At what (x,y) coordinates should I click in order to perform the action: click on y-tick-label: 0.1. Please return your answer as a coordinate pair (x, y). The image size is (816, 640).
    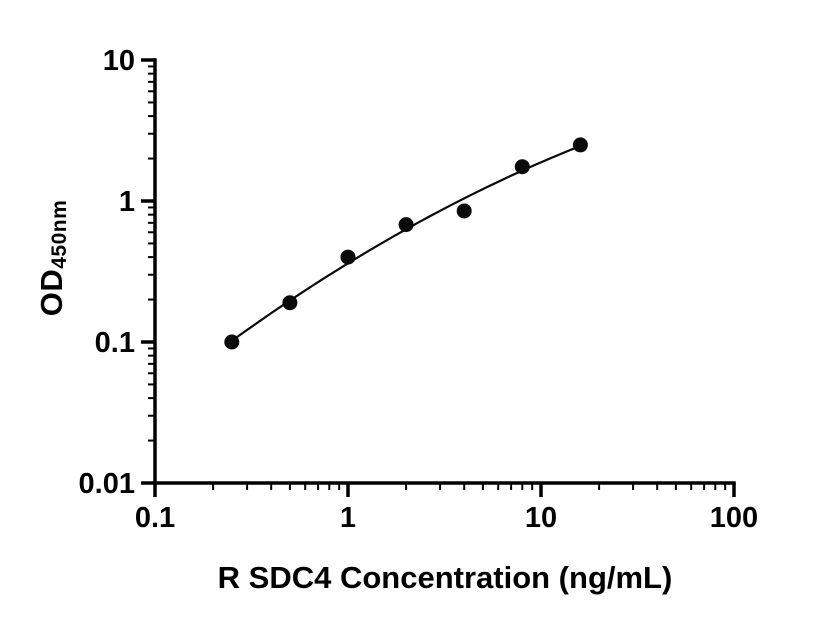
    Looking at the image, I should click on (115, 343).